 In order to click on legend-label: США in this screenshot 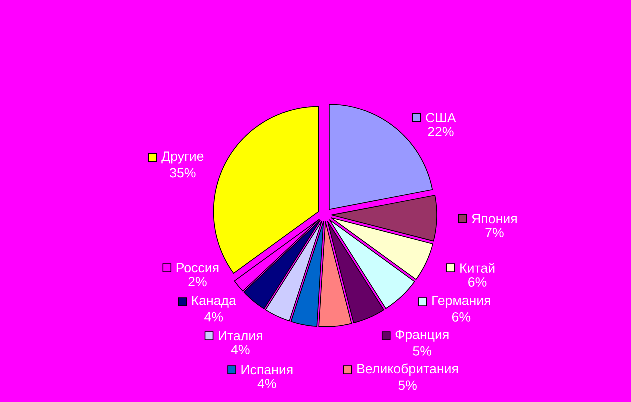, I will do `click(441, 118)`.